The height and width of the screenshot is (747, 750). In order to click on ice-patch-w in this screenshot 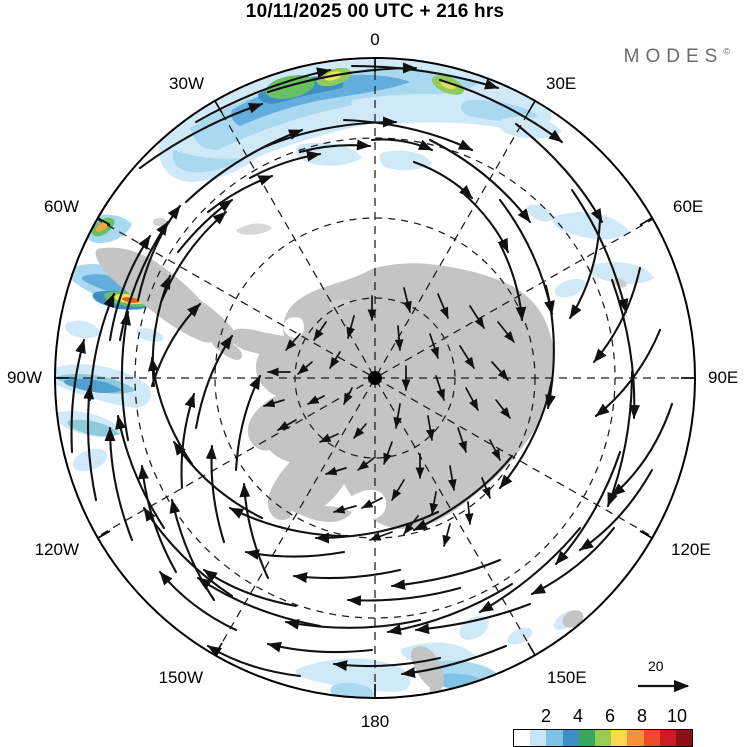, I will do `click(341, 304)`.